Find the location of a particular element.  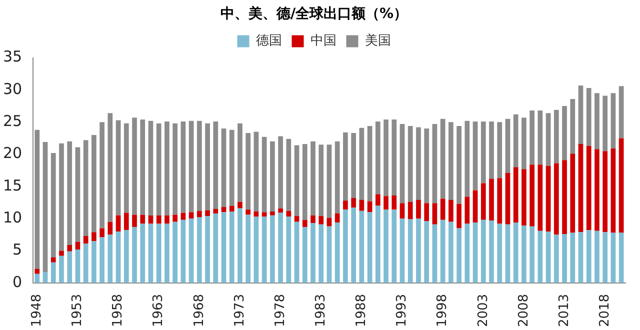

x-tick-label: 1968 is located at coordinates (199, 311).